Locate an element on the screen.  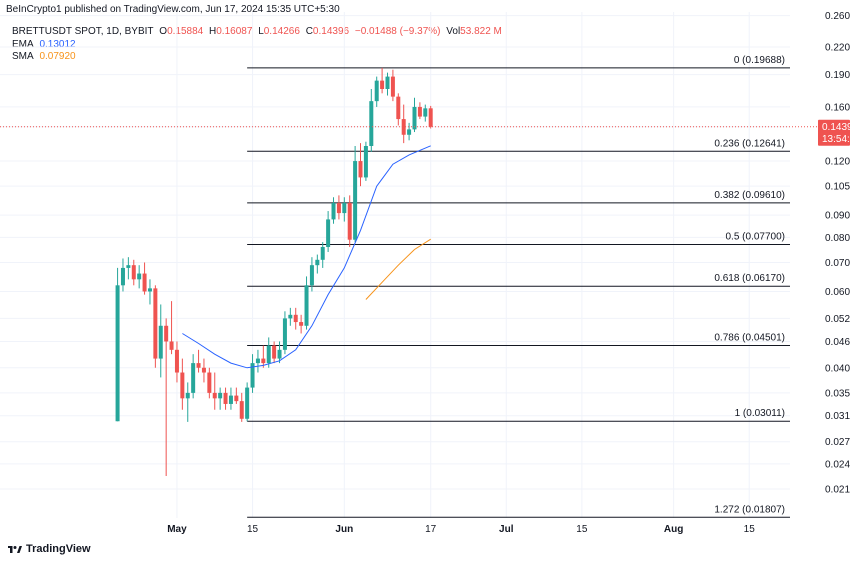
low-value: 0.14266 is located at coordinates (281, 31).